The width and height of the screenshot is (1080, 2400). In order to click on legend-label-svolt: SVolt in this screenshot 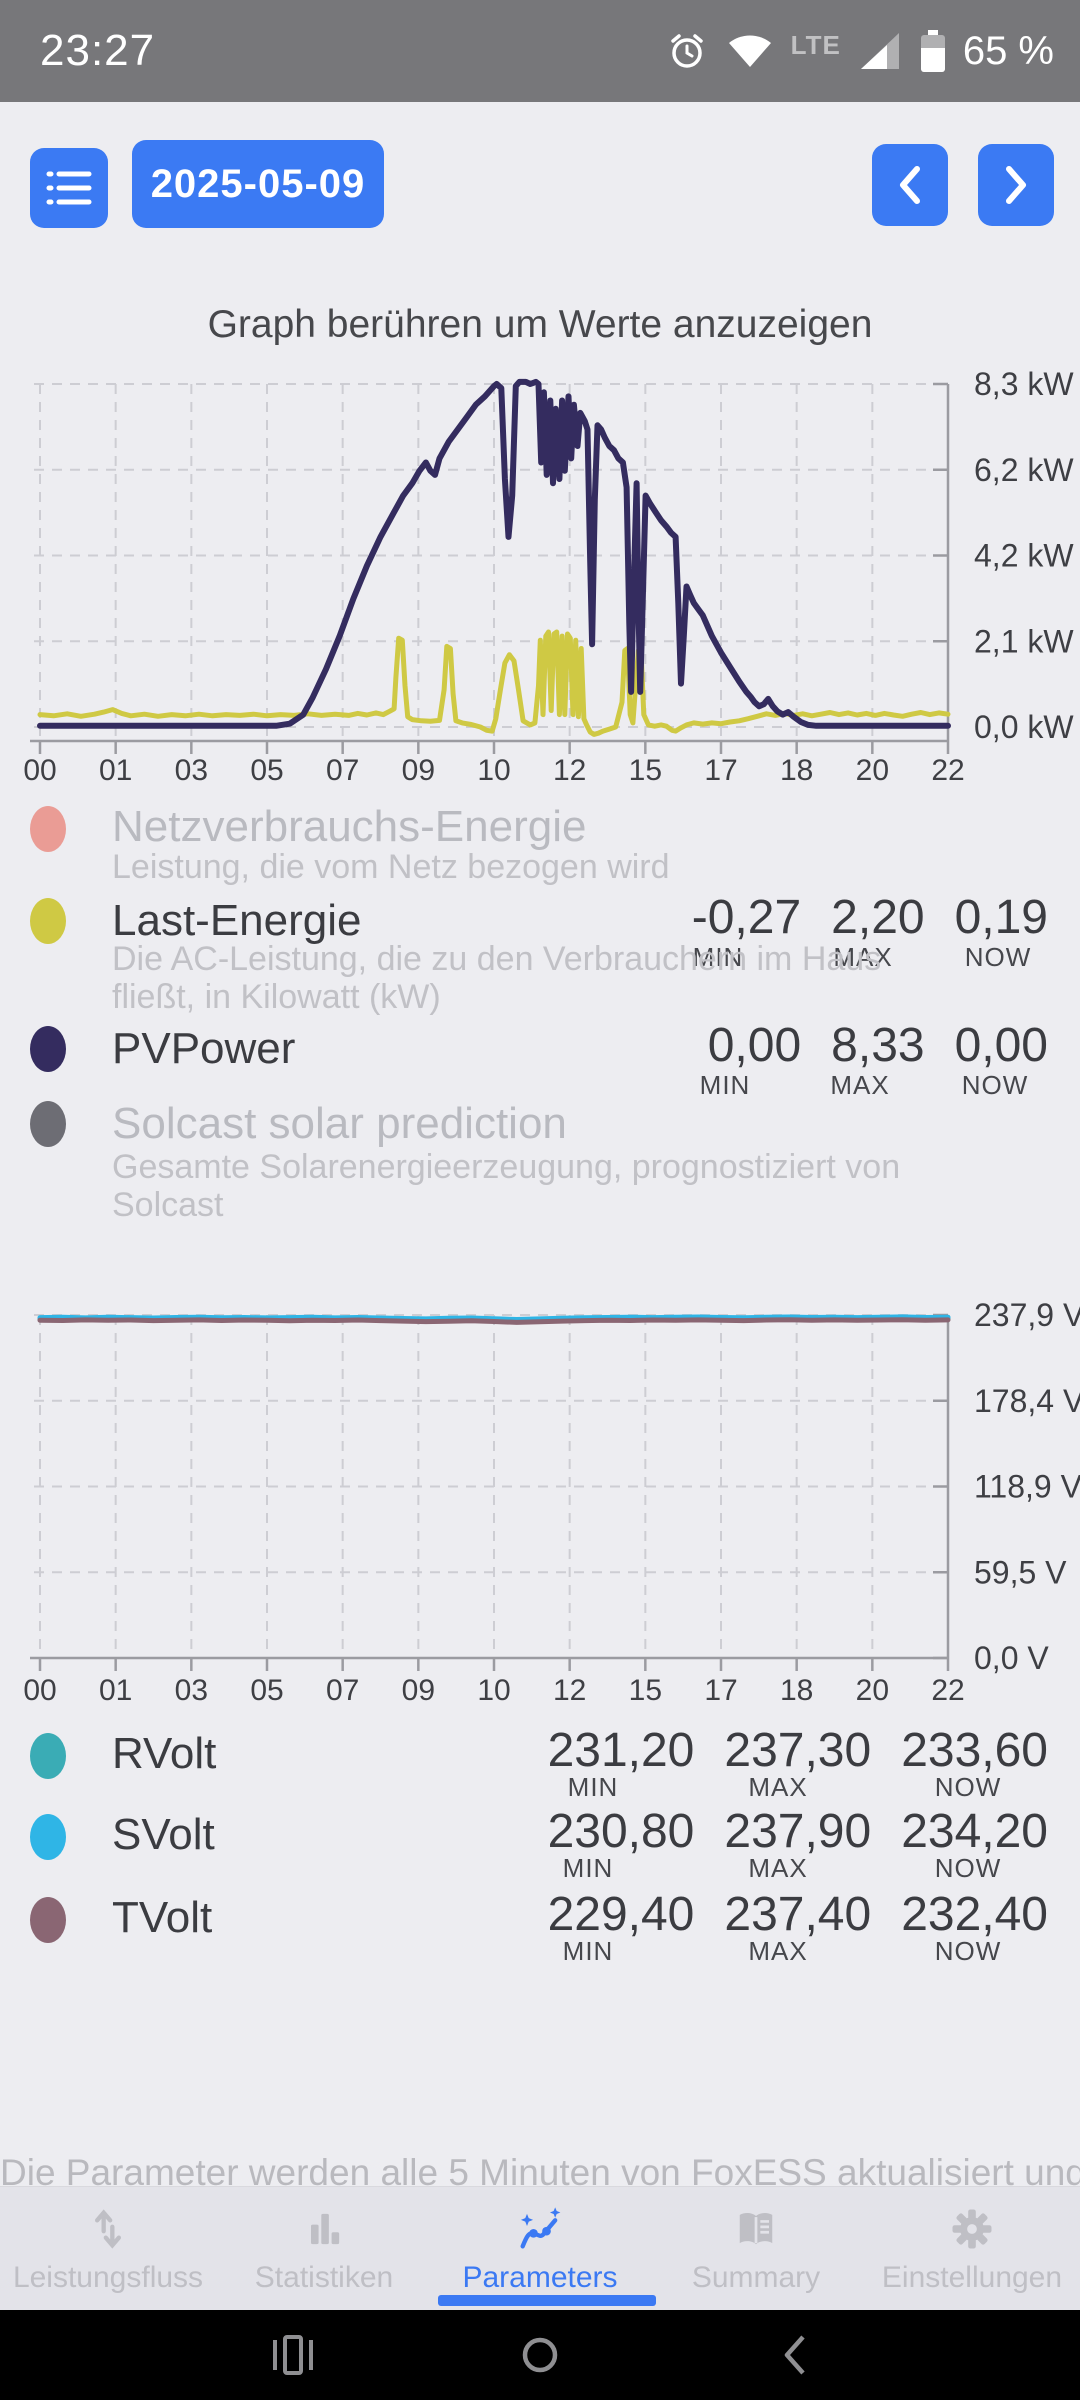, I will do `click(163, 1834)`.